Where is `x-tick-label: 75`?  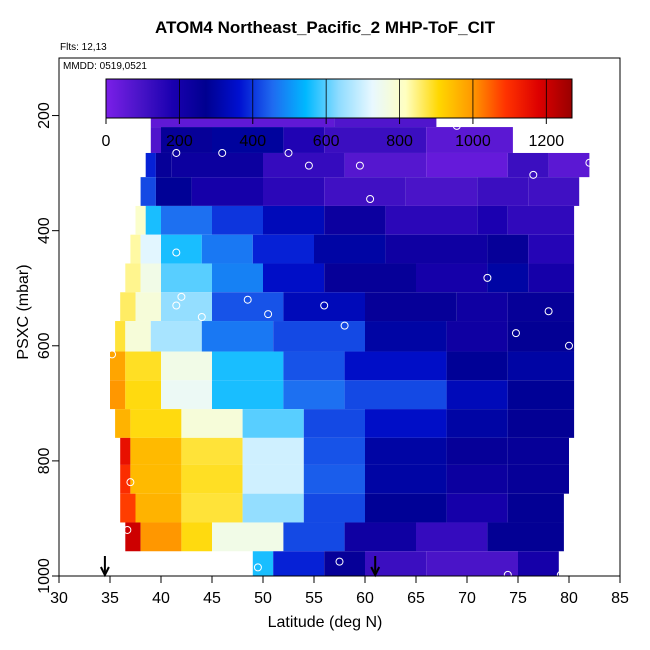
x-tick-label: 75 is located at coordinates (518, 598).